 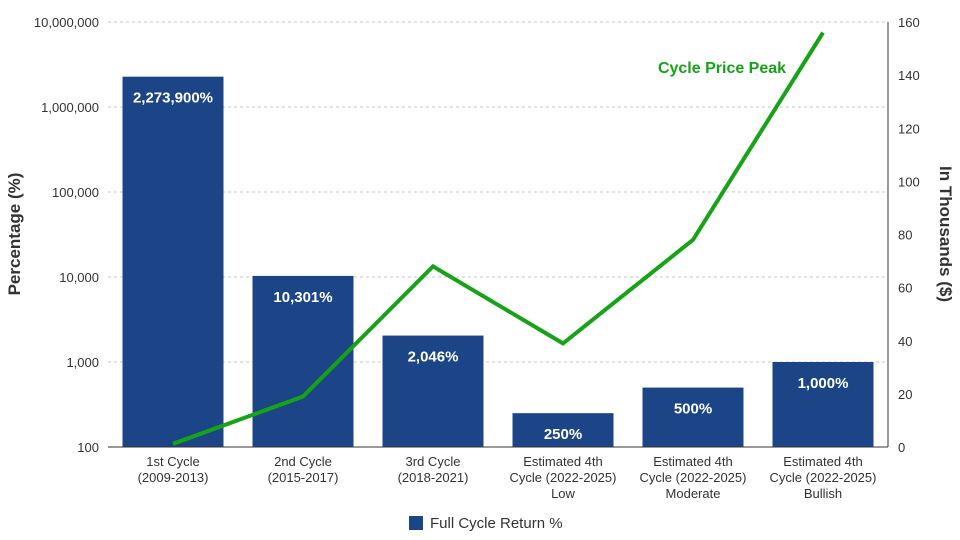 What do you see at coordinates (172, 461) in the screenshot?
I see `x-tick-label: 1st Cycle` at bounding box center [172, 461].